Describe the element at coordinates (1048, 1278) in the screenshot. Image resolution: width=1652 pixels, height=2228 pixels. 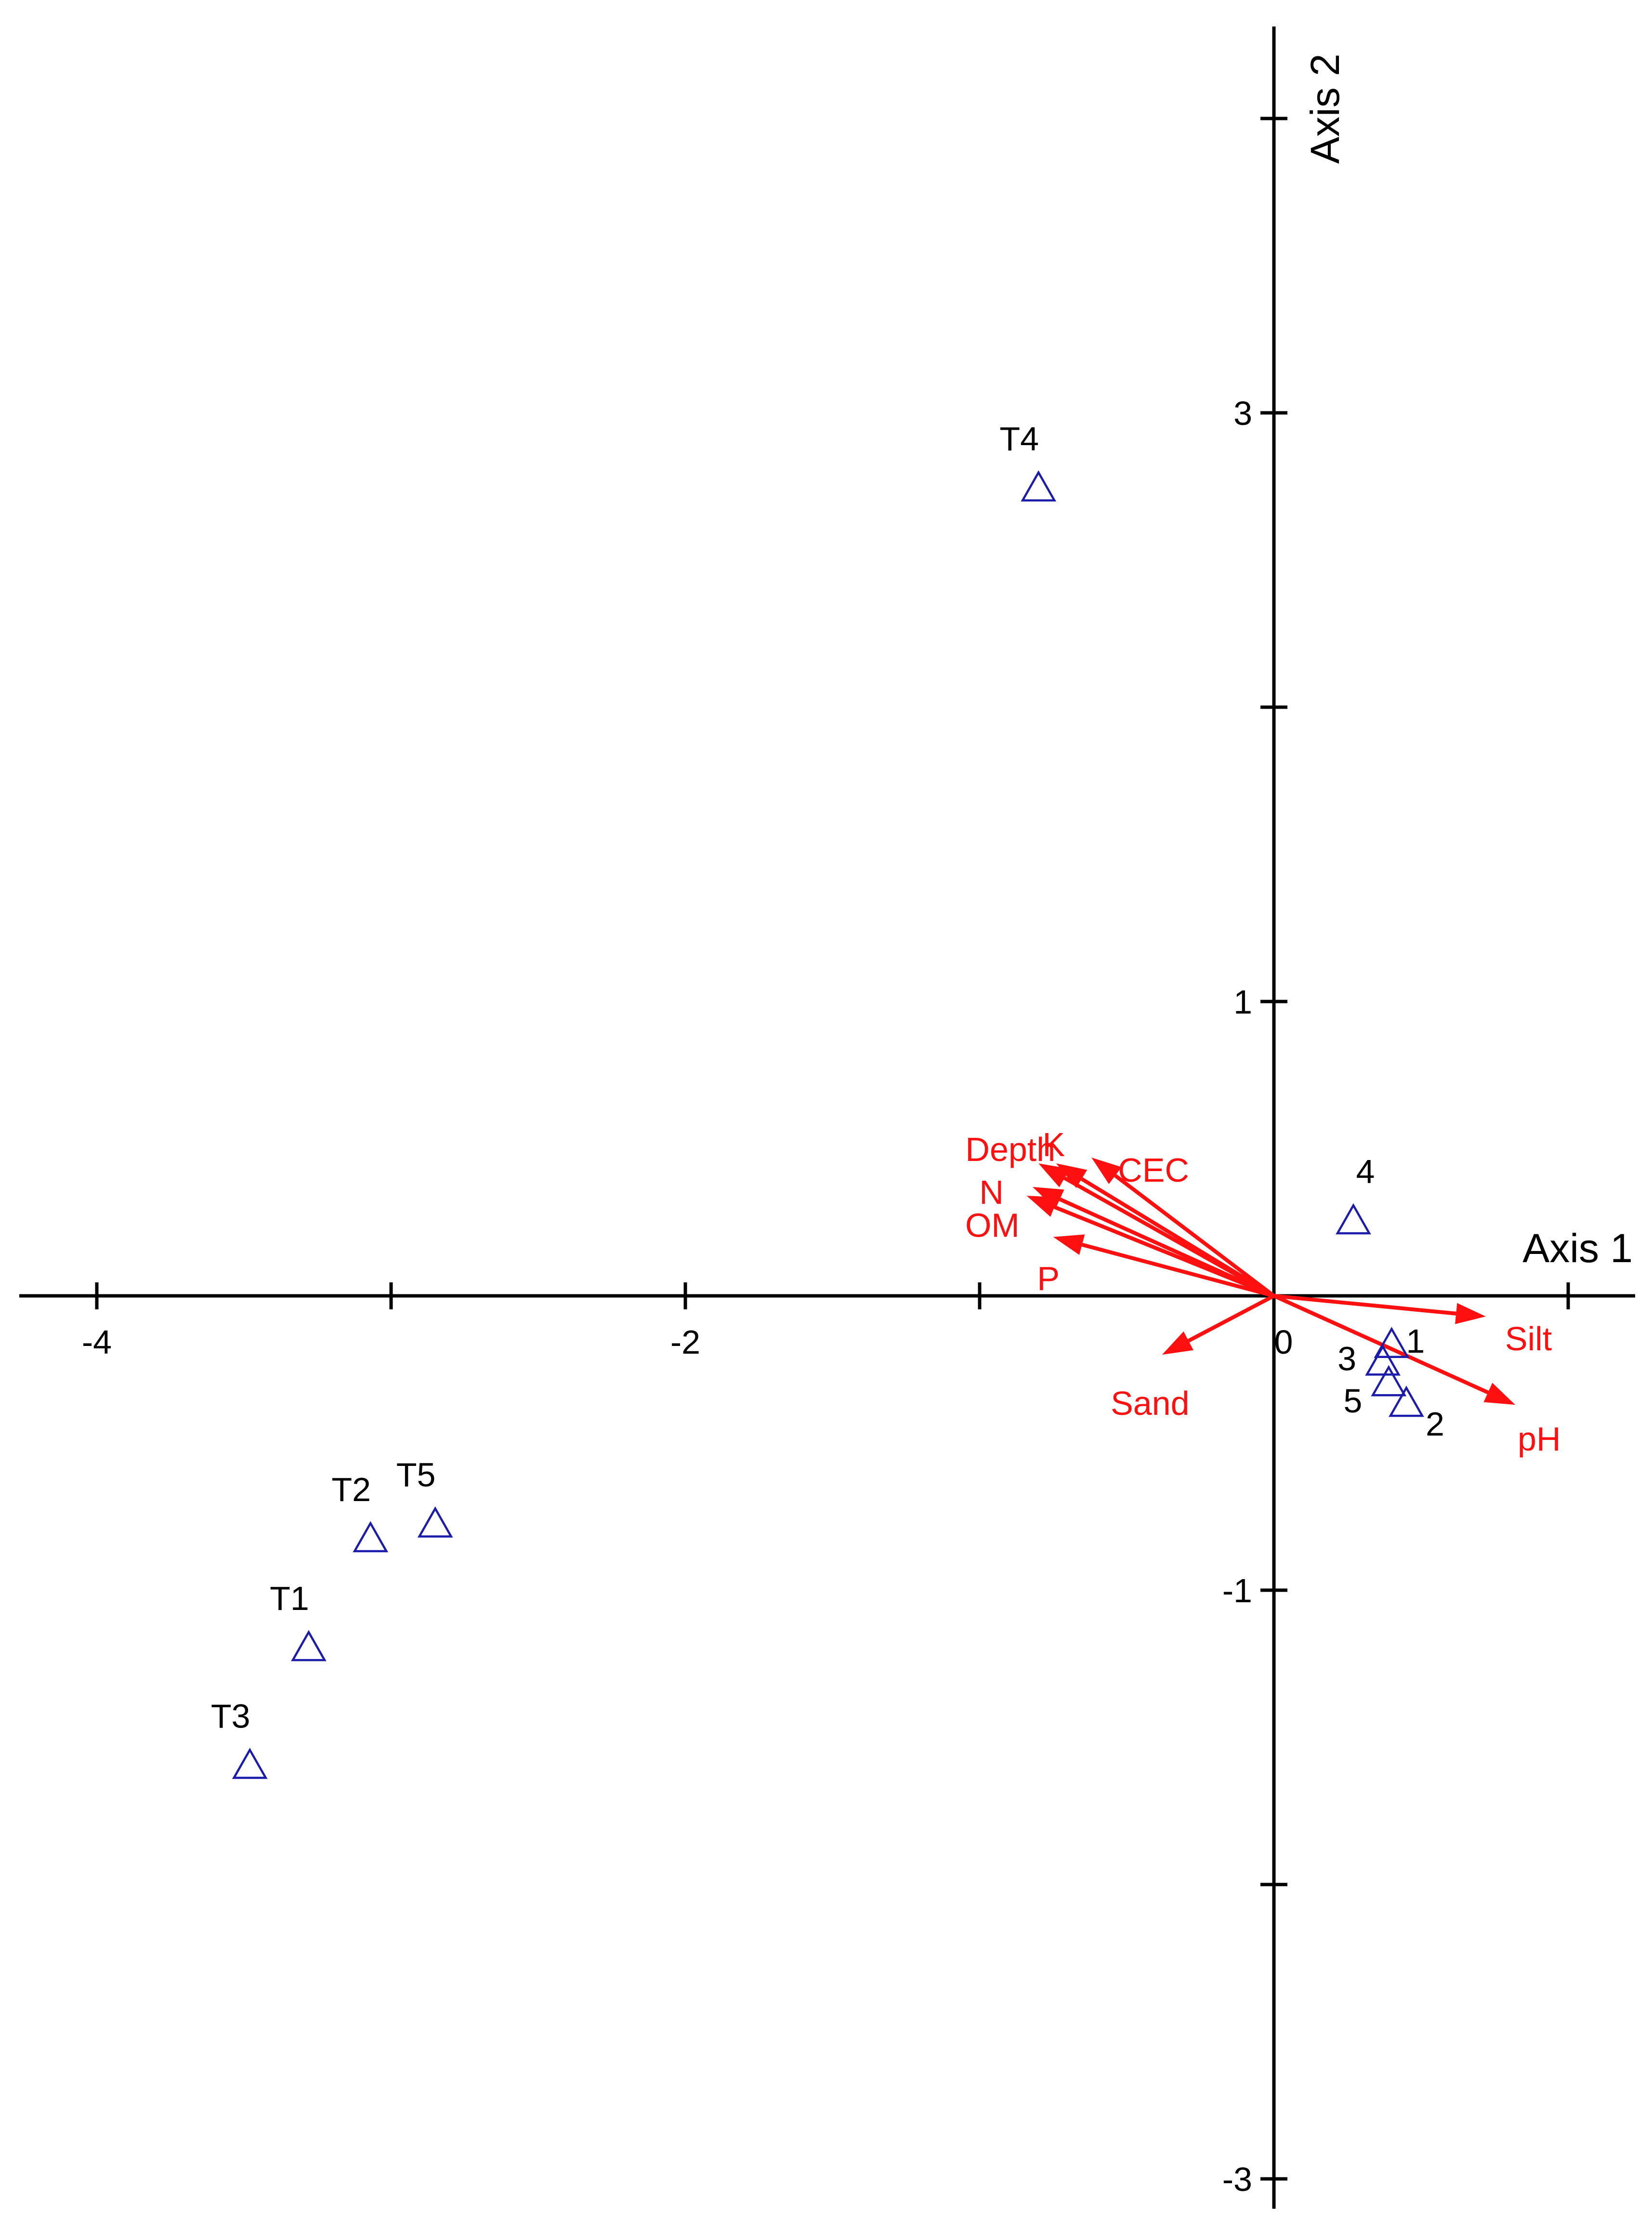
I see `vector-label-p: P` at that location.